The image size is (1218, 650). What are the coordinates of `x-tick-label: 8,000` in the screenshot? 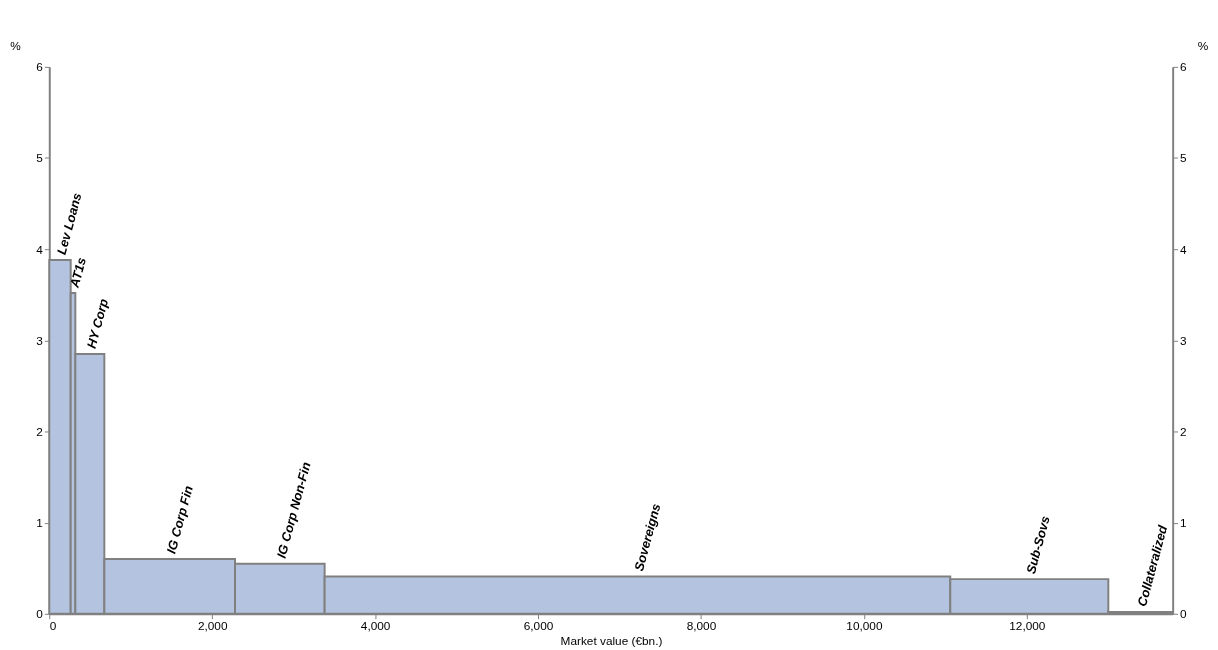 It's located at (701, 626).